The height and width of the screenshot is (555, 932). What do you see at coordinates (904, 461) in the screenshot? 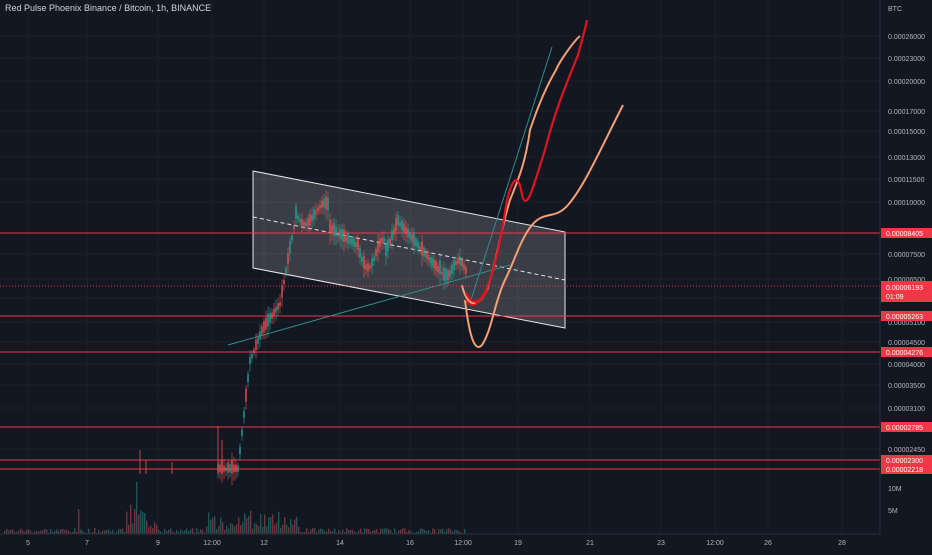
I see `level-badge-value: 0.00002300` at bounding box center [904, 461].